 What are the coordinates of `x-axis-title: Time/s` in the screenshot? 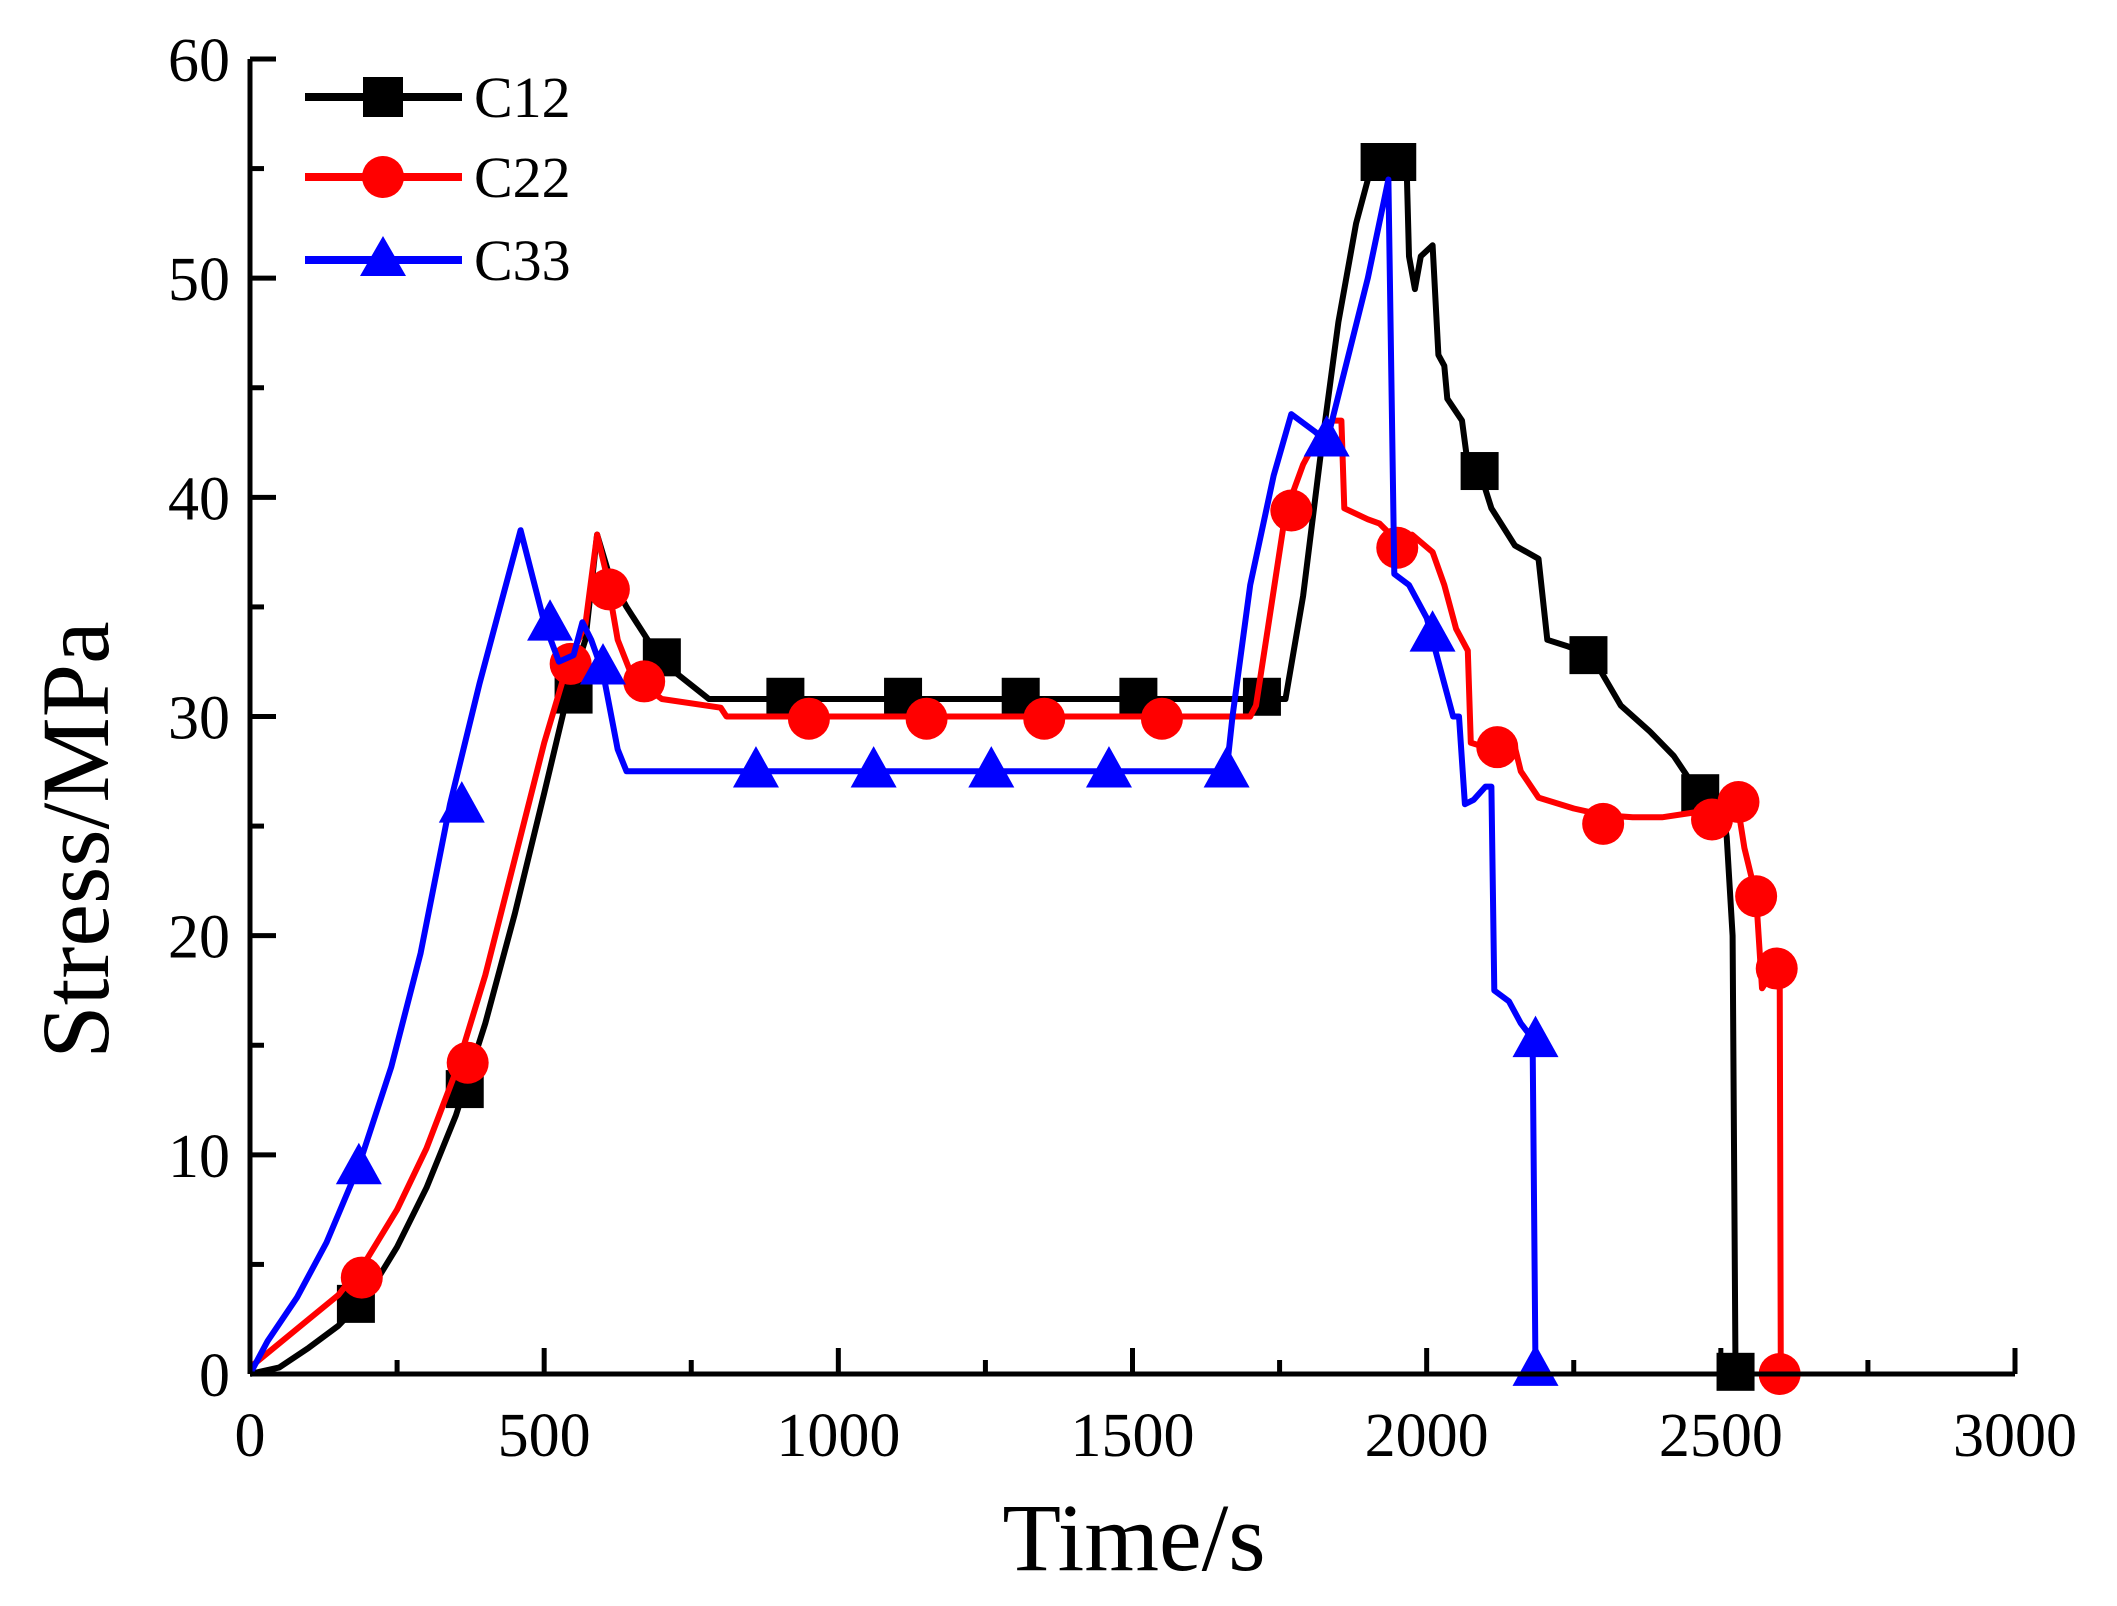 It's located at (1133, 1537).